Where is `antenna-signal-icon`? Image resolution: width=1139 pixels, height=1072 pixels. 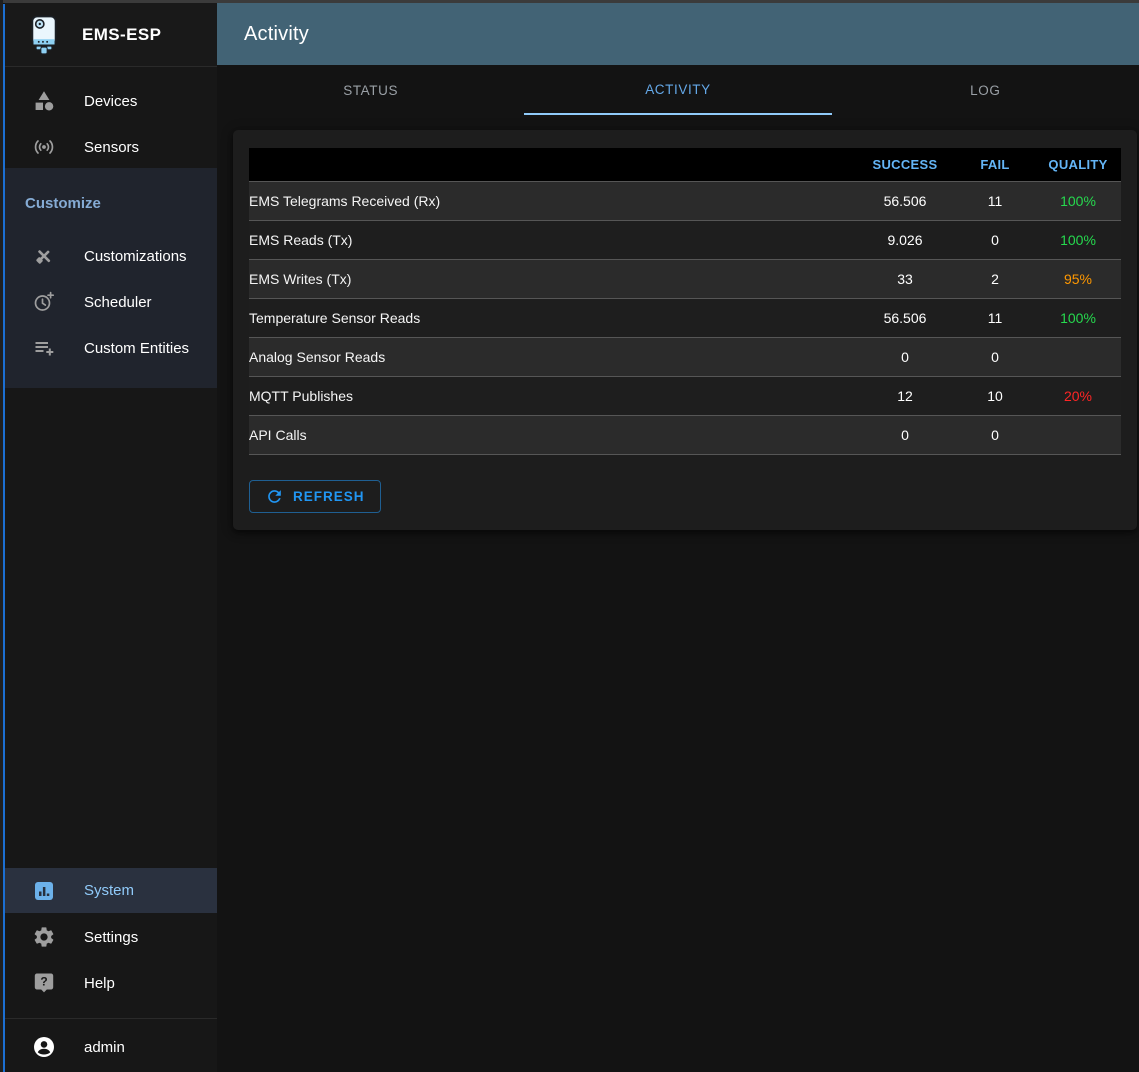
antenna-signal-icon is located at coordinates (44, 147).